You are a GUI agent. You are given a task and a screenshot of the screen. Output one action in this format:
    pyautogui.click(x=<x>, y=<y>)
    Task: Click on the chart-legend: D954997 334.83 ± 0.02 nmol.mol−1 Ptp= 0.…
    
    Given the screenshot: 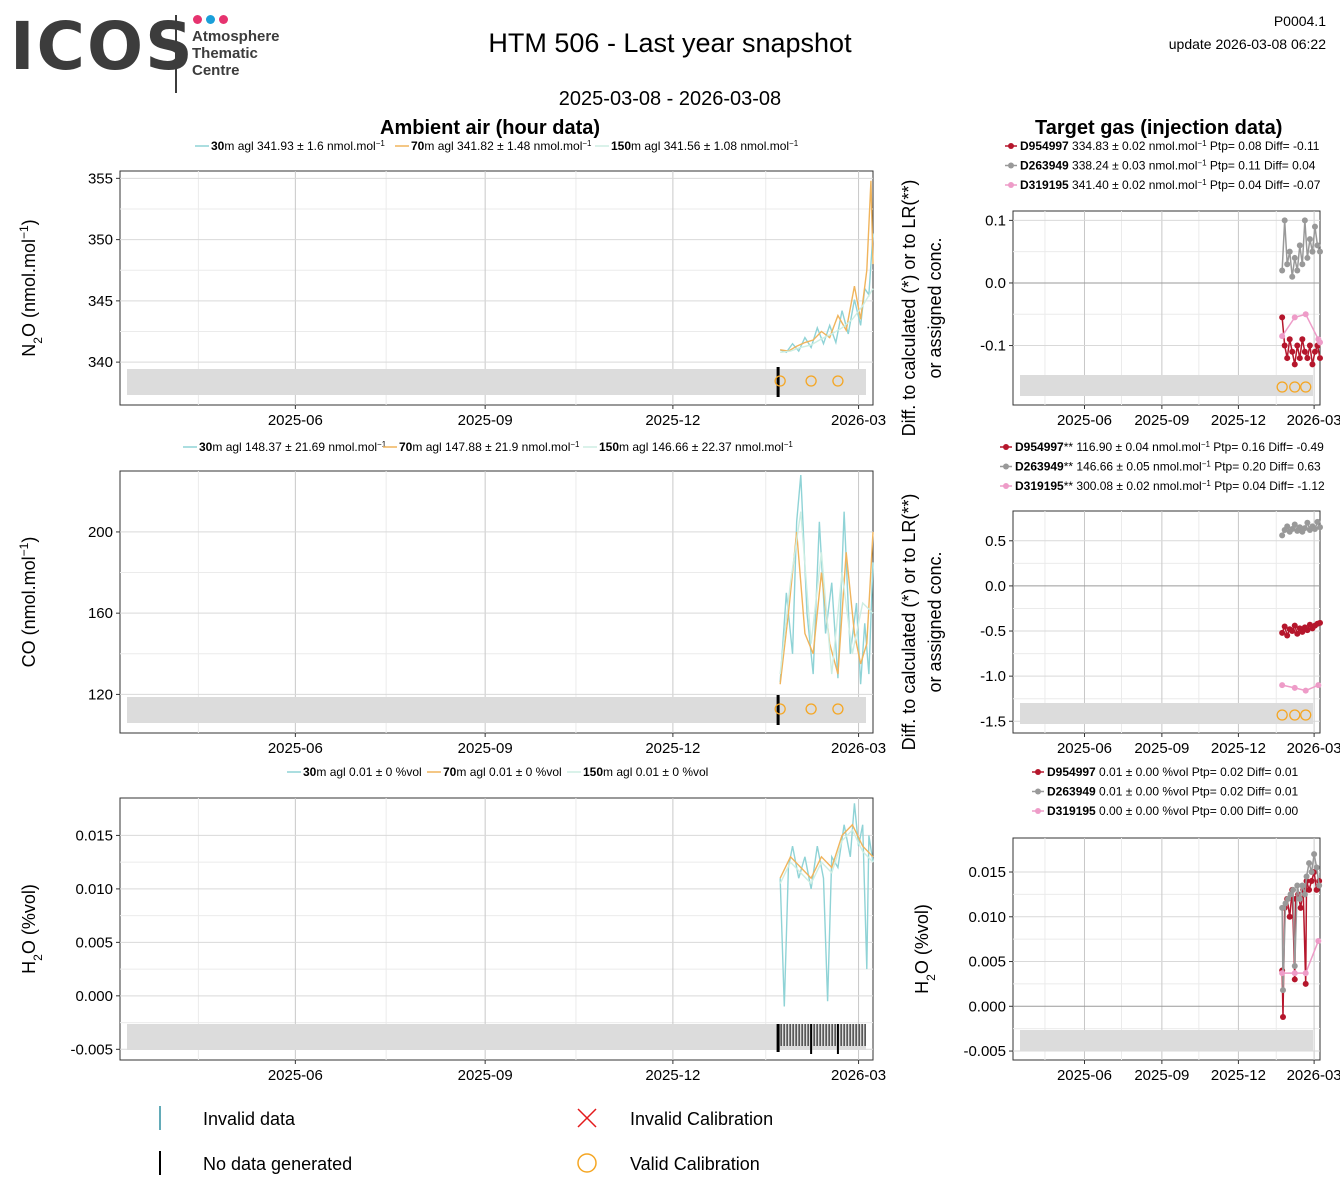 What is the action you would take?
    pyautogui.click(x=1163, y=166)
    